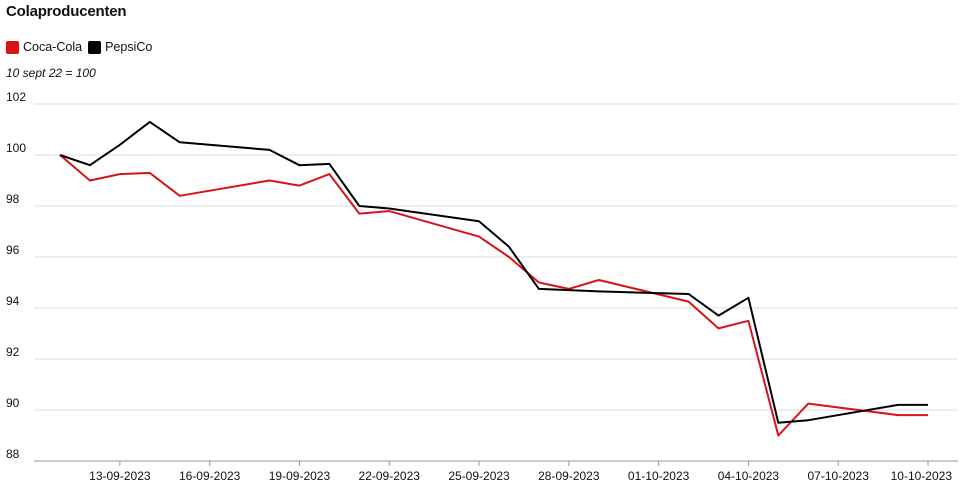 Image resolution: width=962 pixels, height=503 pixels. I want to click on x-tick-label: 01-10-2023, so click(659, 476).